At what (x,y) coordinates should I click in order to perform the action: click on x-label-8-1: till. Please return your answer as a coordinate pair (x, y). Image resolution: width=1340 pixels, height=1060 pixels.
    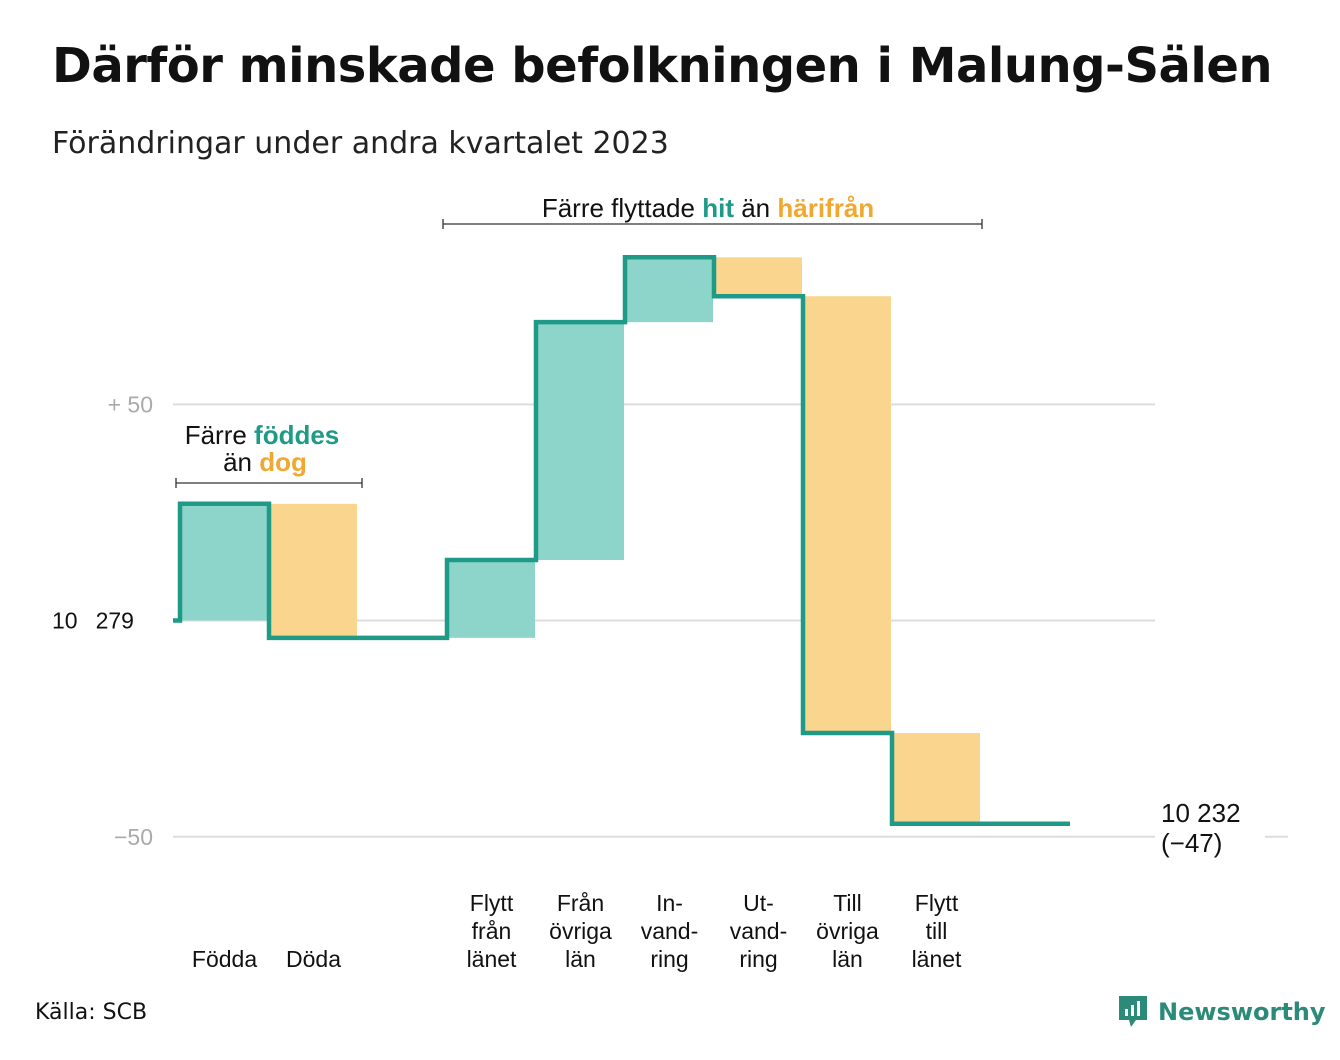
    Looking at the image, I should click on (937, 931).